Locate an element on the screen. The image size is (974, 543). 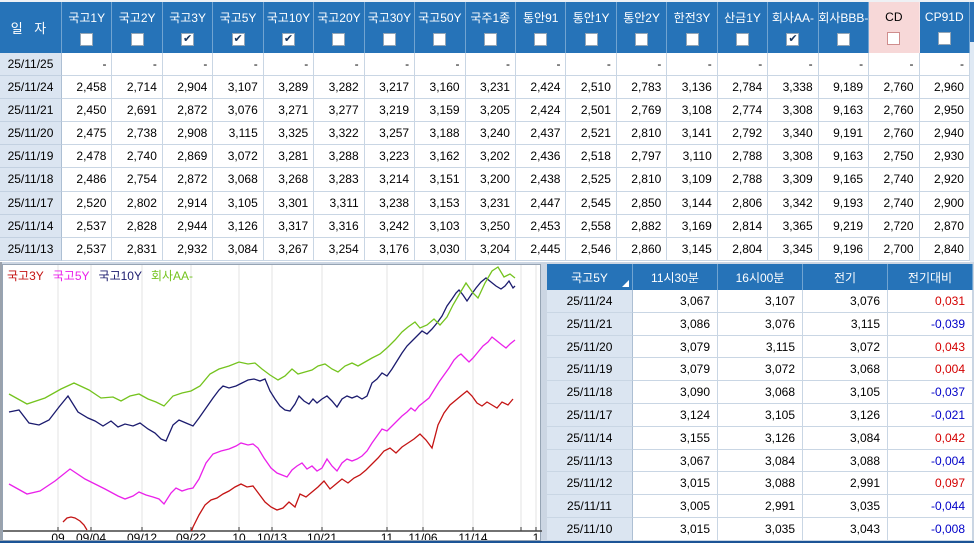
detail-header-label: 국고5Y is located at coordinates (589, 277).